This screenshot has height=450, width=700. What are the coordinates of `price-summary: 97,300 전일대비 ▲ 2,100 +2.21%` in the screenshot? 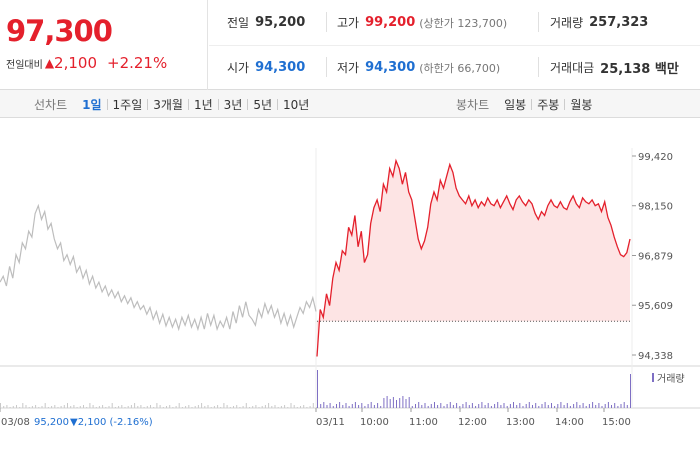 It's located at (104, 45).